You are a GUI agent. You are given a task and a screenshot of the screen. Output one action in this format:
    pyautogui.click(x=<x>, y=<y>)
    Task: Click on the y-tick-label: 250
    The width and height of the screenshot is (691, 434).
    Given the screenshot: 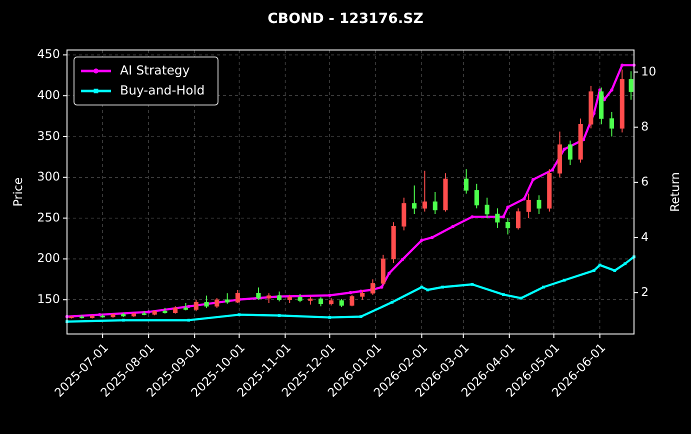 What is the action you would take?
    pyautogui.click(x=48, y=217)
    